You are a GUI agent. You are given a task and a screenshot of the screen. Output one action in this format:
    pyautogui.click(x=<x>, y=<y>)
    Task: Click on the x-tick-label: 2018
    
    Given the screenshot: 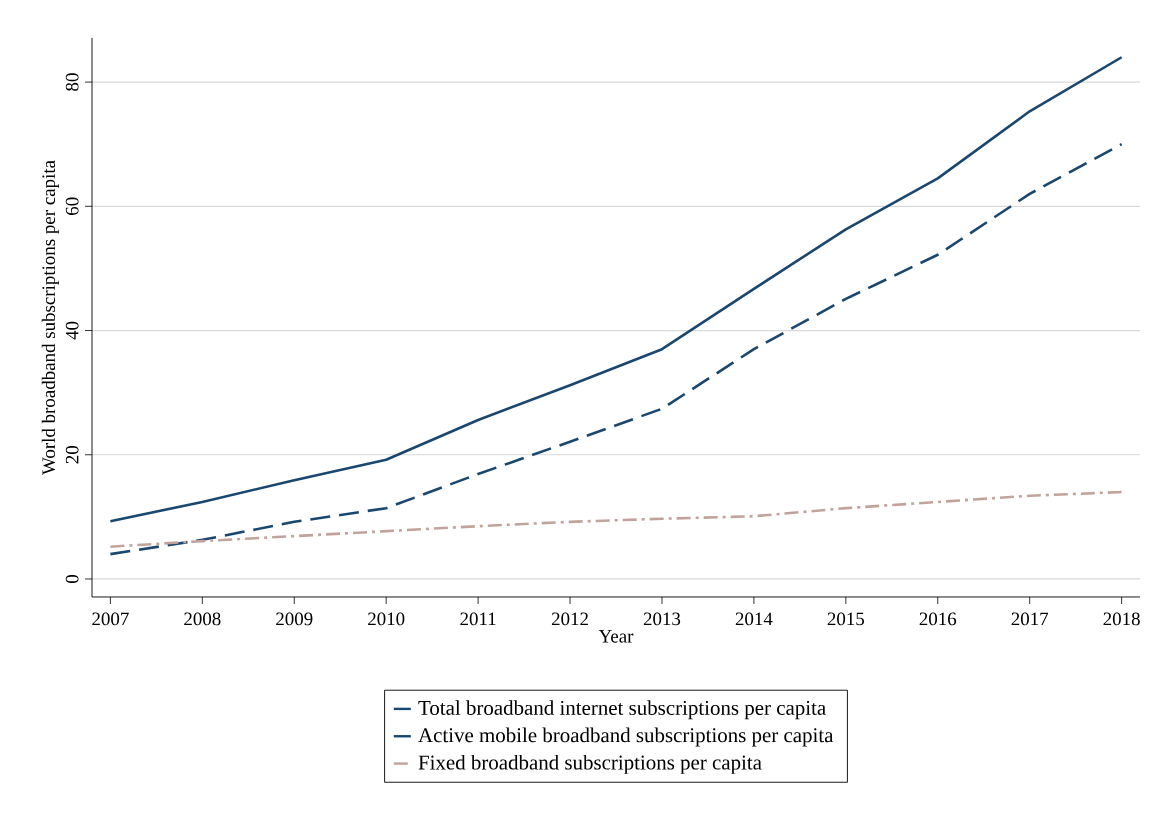 What is the action you would take?
    pyautogui.click(x=1121, y=619)
    